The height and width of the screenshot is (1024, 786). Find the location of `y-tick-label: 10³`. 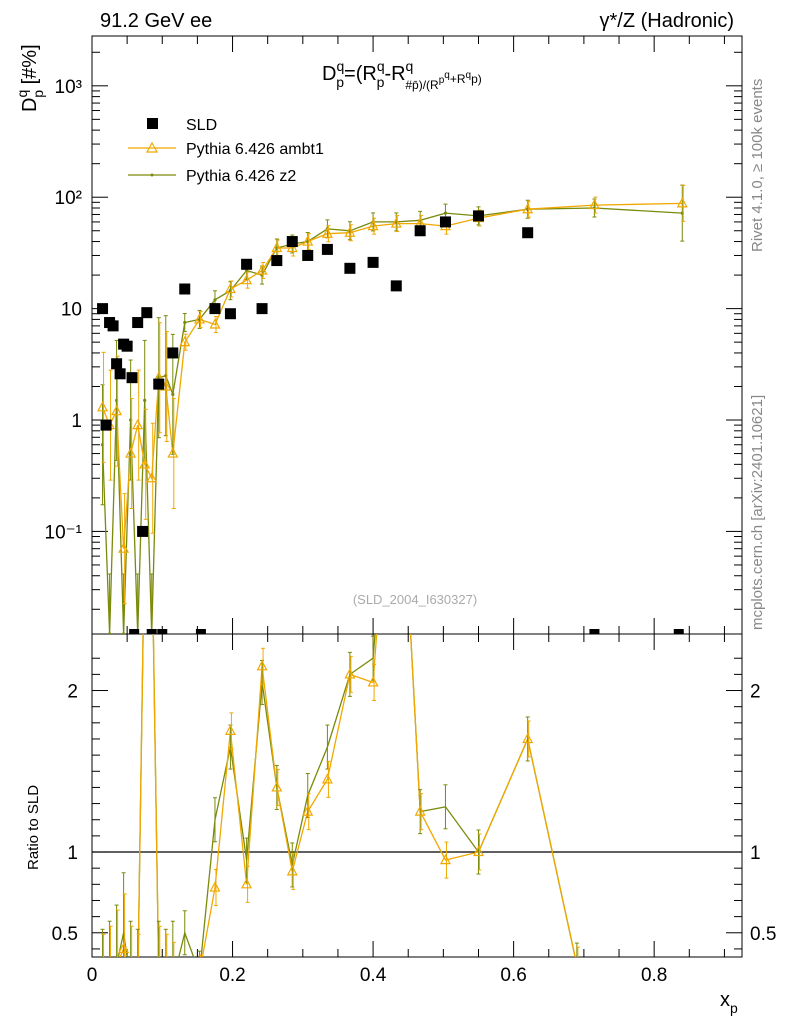

y-tick-label: 10³ is located at coordinates (68, 87).